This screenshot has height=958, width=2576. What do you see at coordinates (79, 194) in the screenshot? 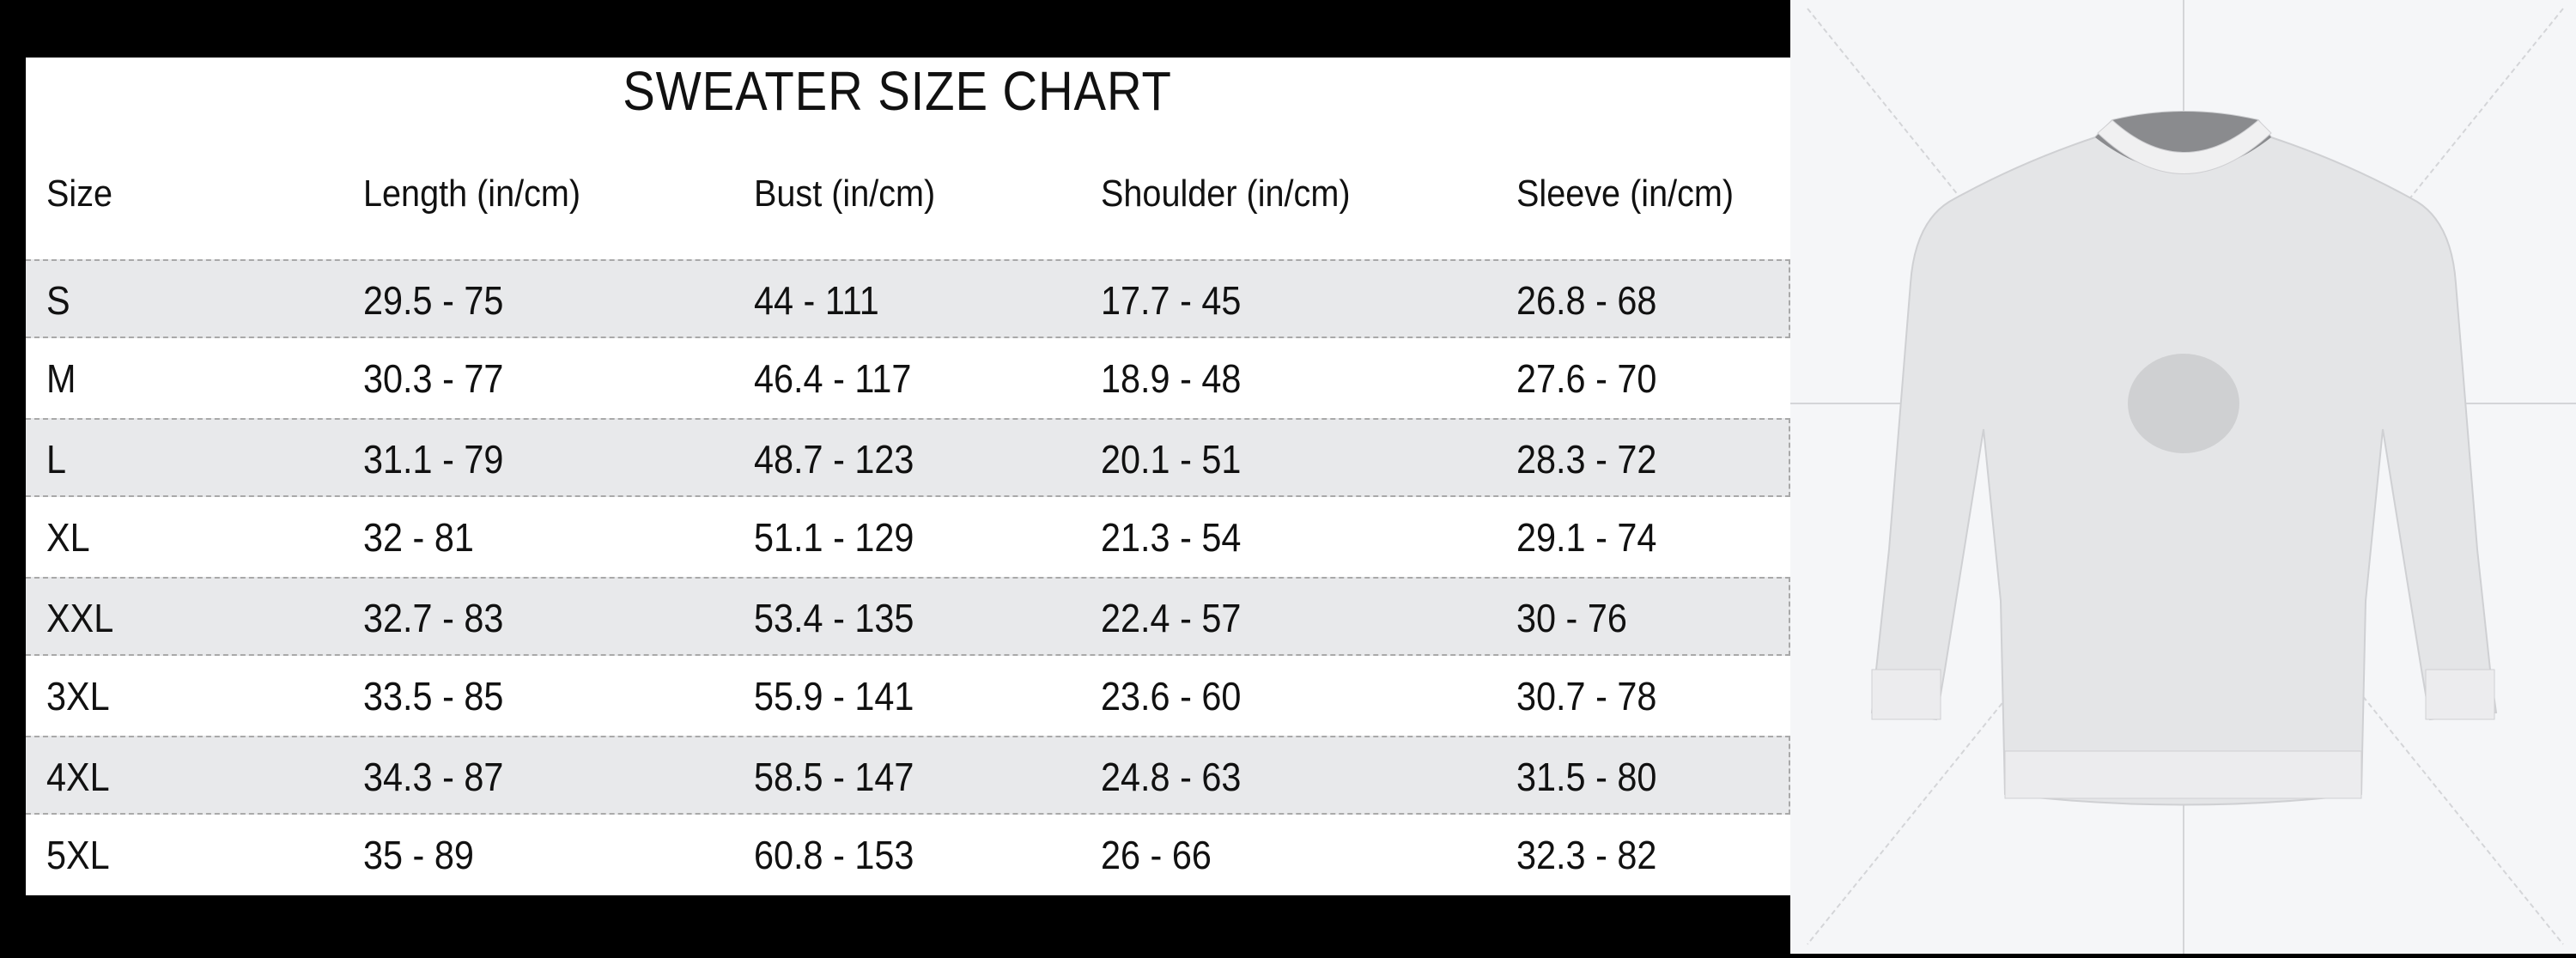
I see `column-header: Size` at bounding box center [79, 194].